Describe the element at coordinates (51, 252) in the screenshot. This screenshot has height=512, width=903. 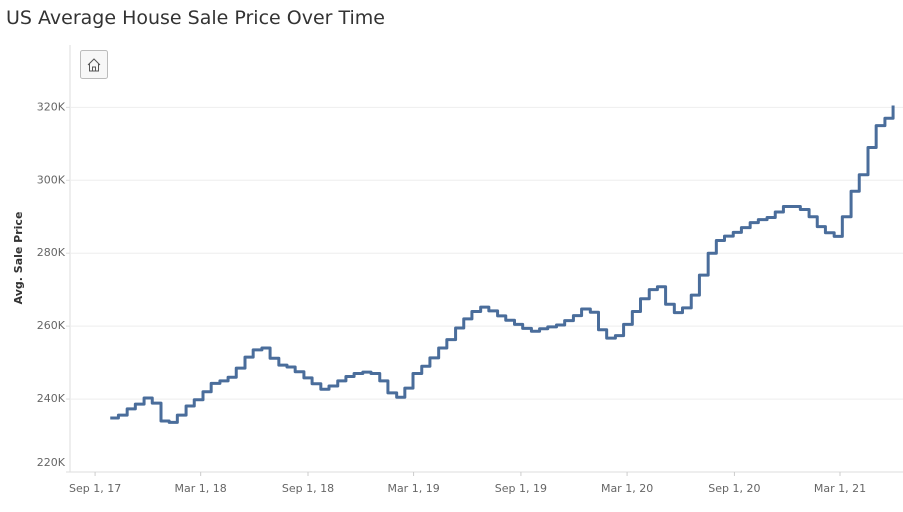
I see `y-tick-label: 280K` at that location.